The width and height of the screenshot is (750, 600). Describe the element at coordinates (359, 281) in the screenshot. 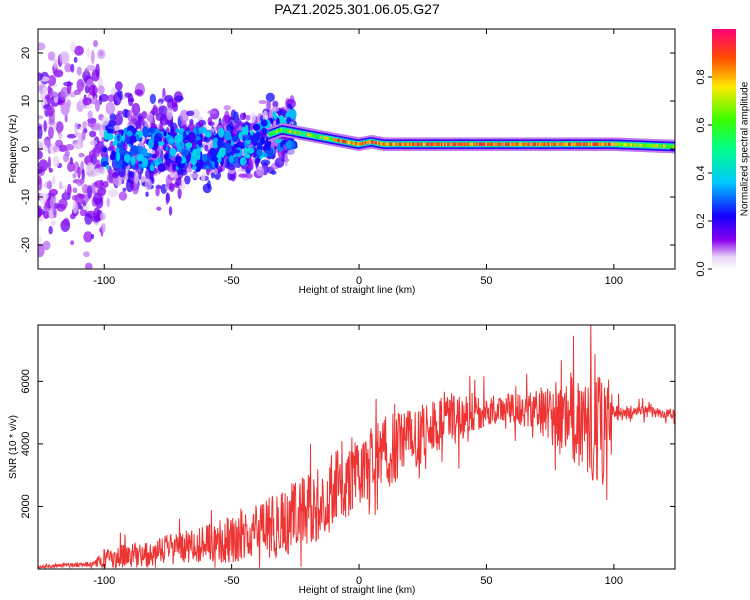

I see `x-tick-label: 0` at that location.